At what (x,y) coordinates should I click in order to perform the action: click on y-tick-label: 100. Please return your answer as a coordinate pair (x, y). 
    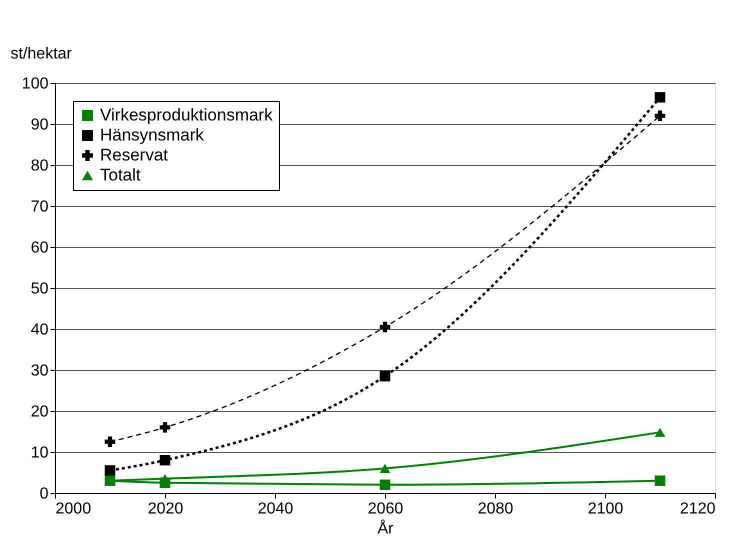
    Looking at the image, I should click on (35, 84).